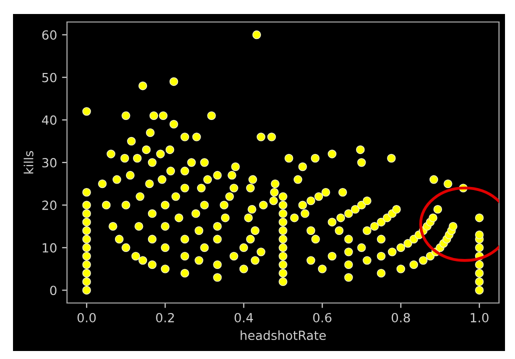  Describe the element at coordinates (283, 335) in the screenshot. I see `x-axis-title: headshotRate` at that location.